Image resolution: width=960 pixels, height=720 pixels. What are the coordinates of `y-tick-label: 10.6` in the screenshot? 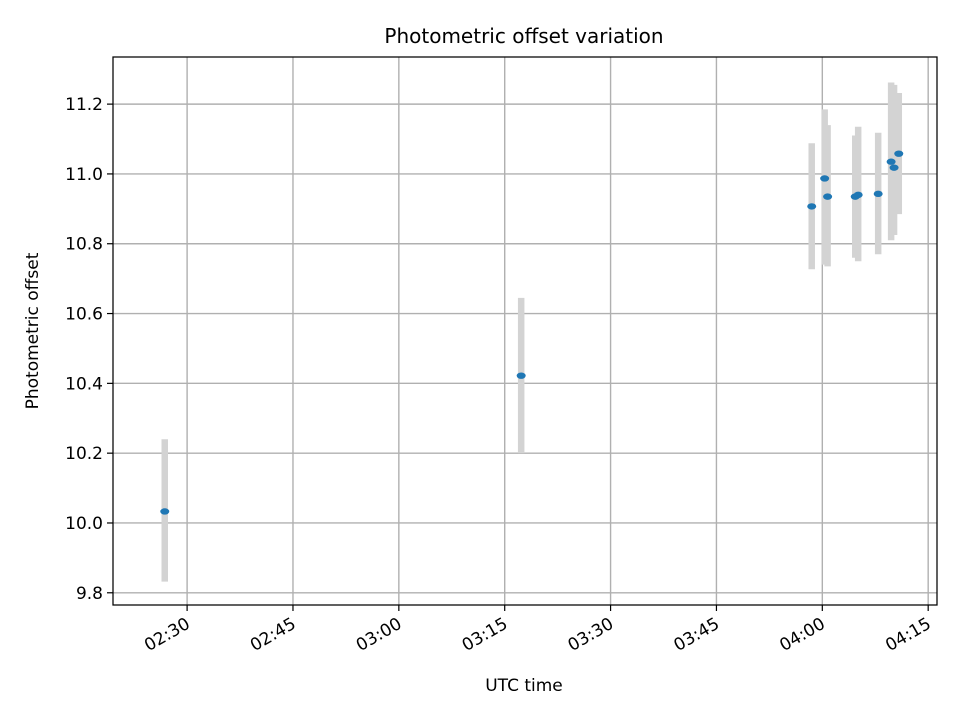 It's located at (84, 315).